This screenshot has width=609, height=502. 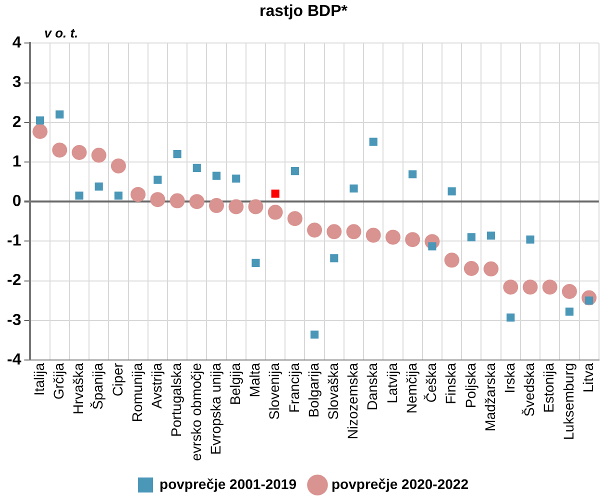 What do you see at coordinates (411, 388) in the screenshot?
I see `x-tick-label: Nemčija` at bounding box center [411, 388].